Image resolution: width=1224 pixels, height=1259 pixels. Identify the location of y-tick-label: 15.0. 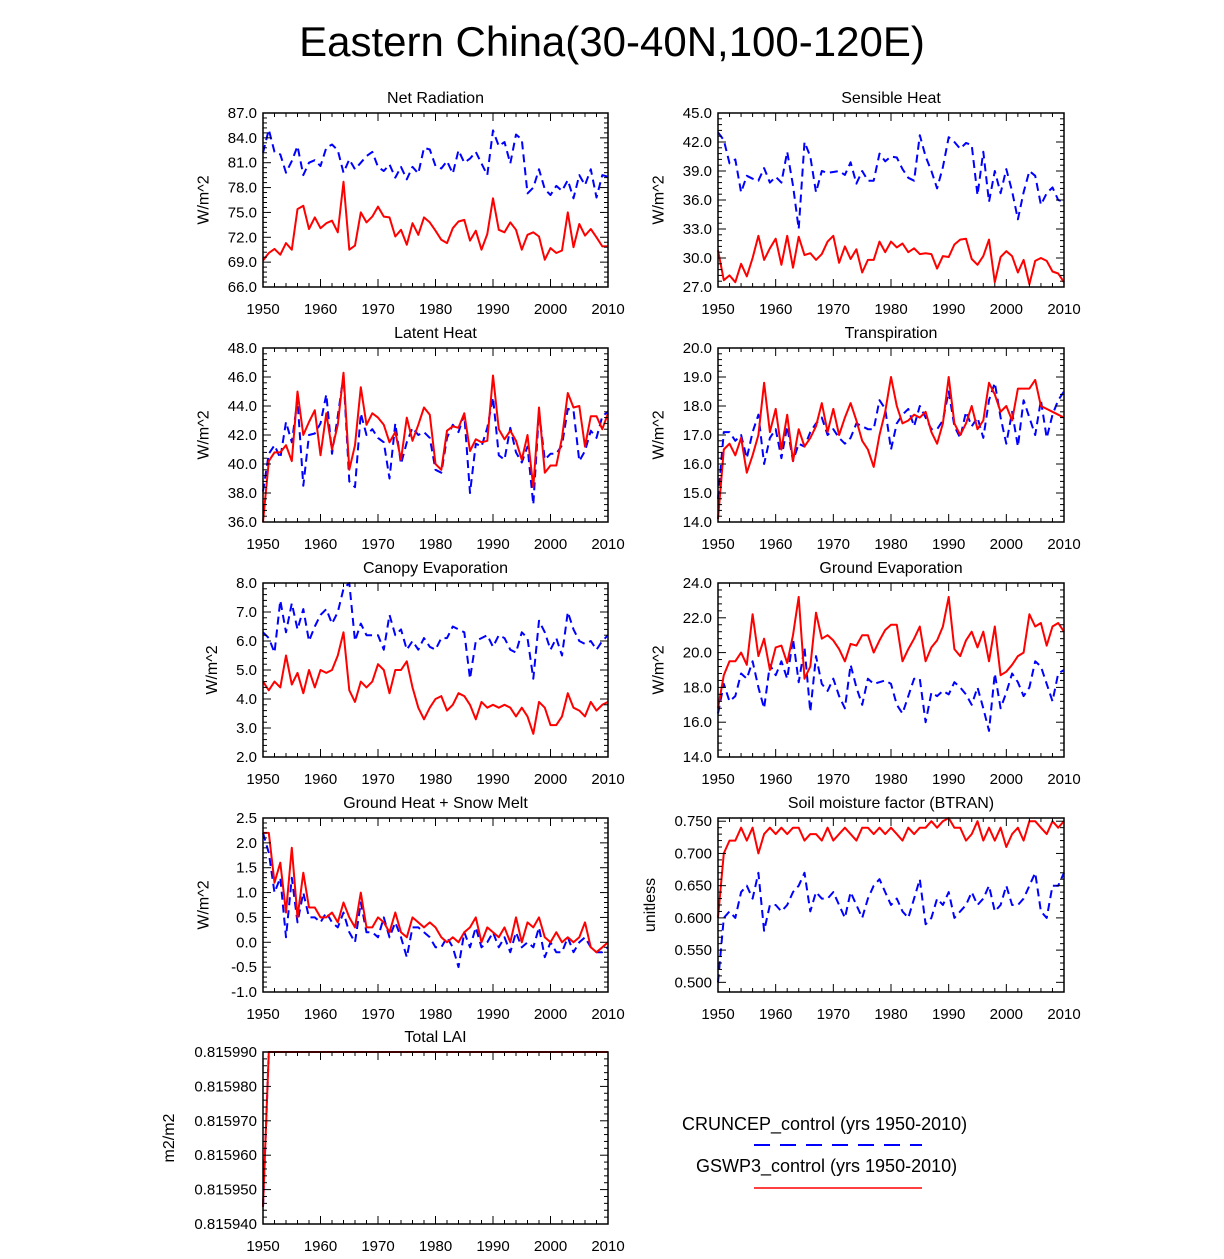
(697, 493).